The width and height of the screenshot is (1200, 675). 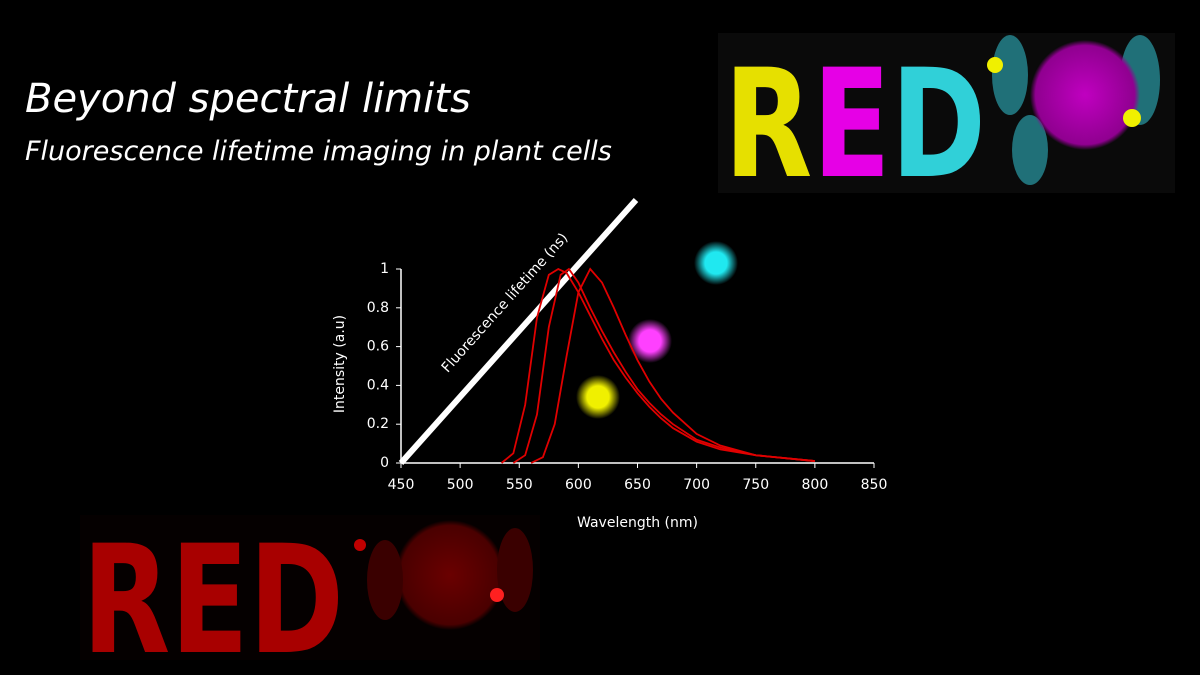 What do you see at coordinates (460, 485) in the screenshot?
I see `x-tick-label: 500` at bounding box center [460, 485].